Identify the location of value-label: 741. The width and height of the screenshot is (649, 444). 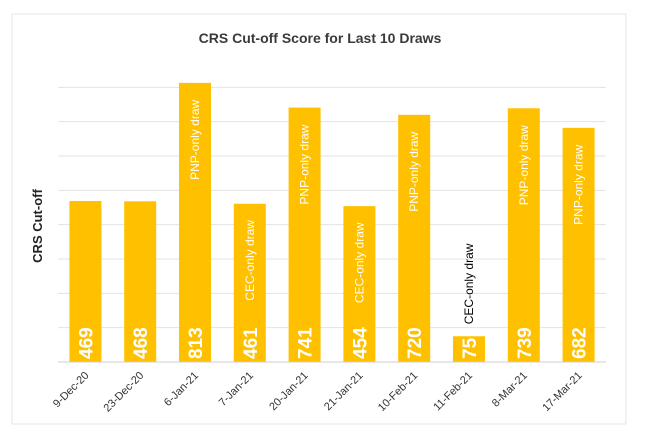
(306, 343).